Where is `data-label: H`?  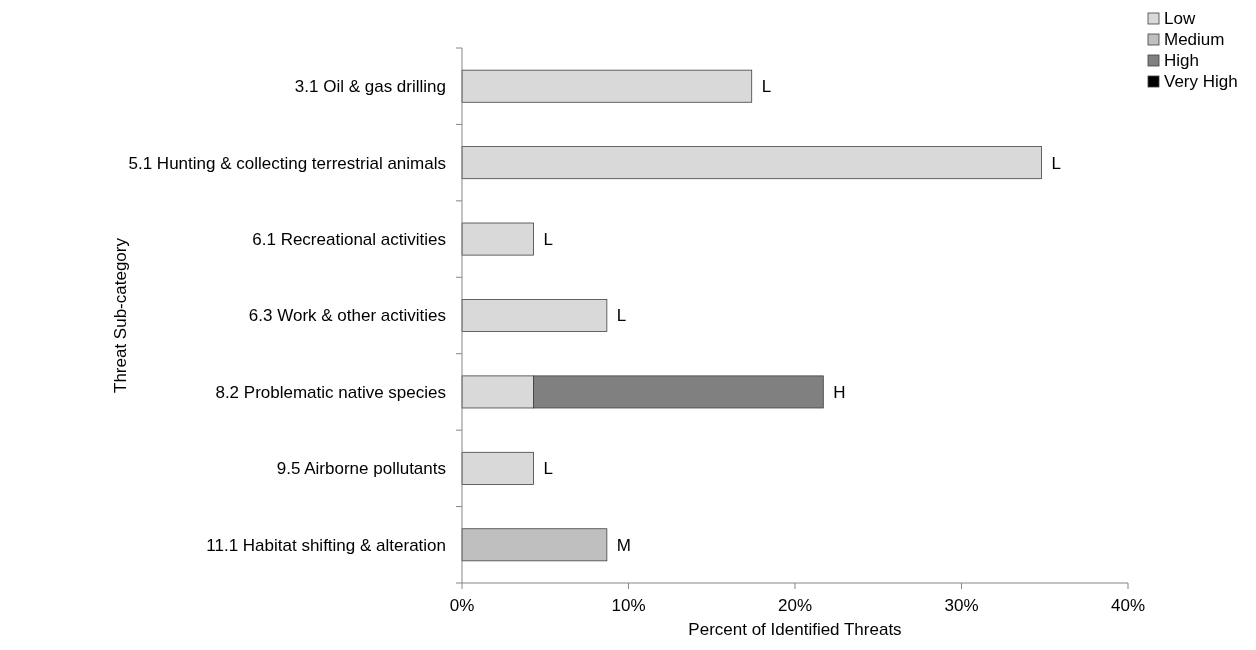
data-label: H is located at coordinates (839, 392).